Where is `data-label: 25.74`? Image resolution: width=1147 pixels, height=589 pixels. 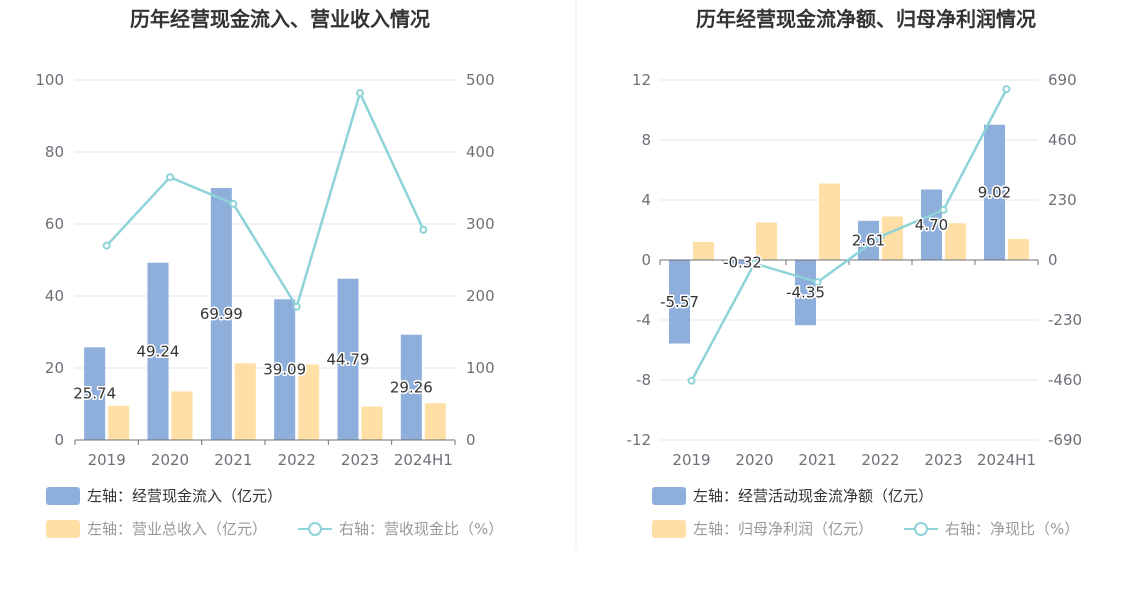 data-label: 25.74 is located at coordinates (94, 394).